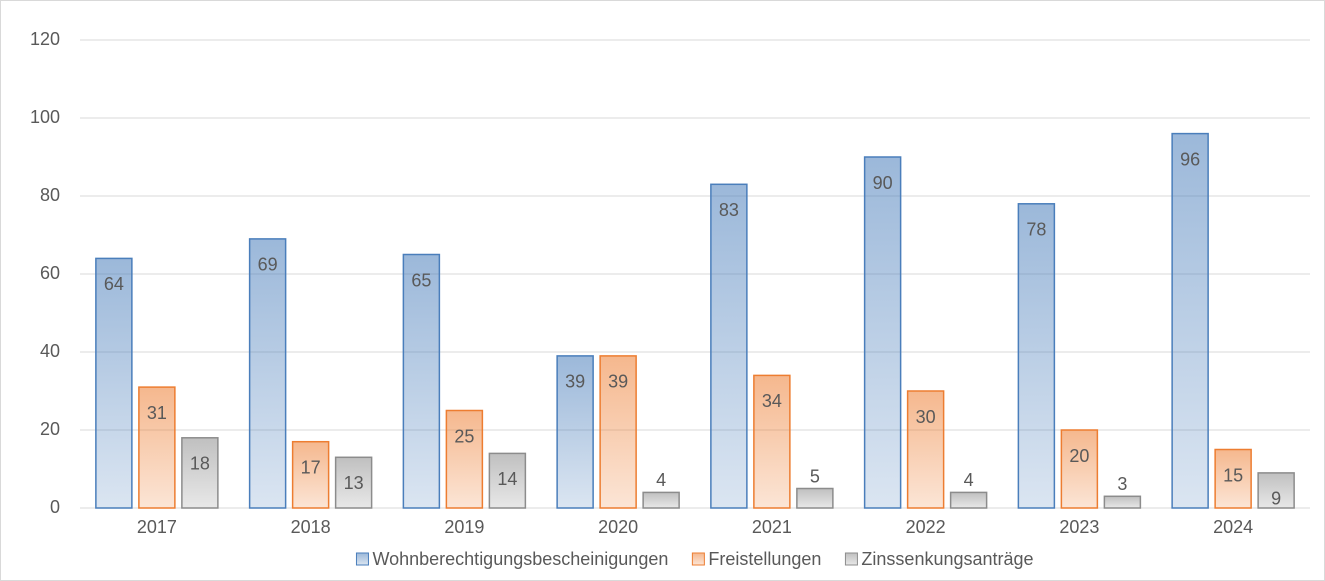 This screenshot has width=1325, height=581. What do you see at coordinates (114, 284) in the screenshot?
I see `data-label: 64` at bounding box center [114, 284].